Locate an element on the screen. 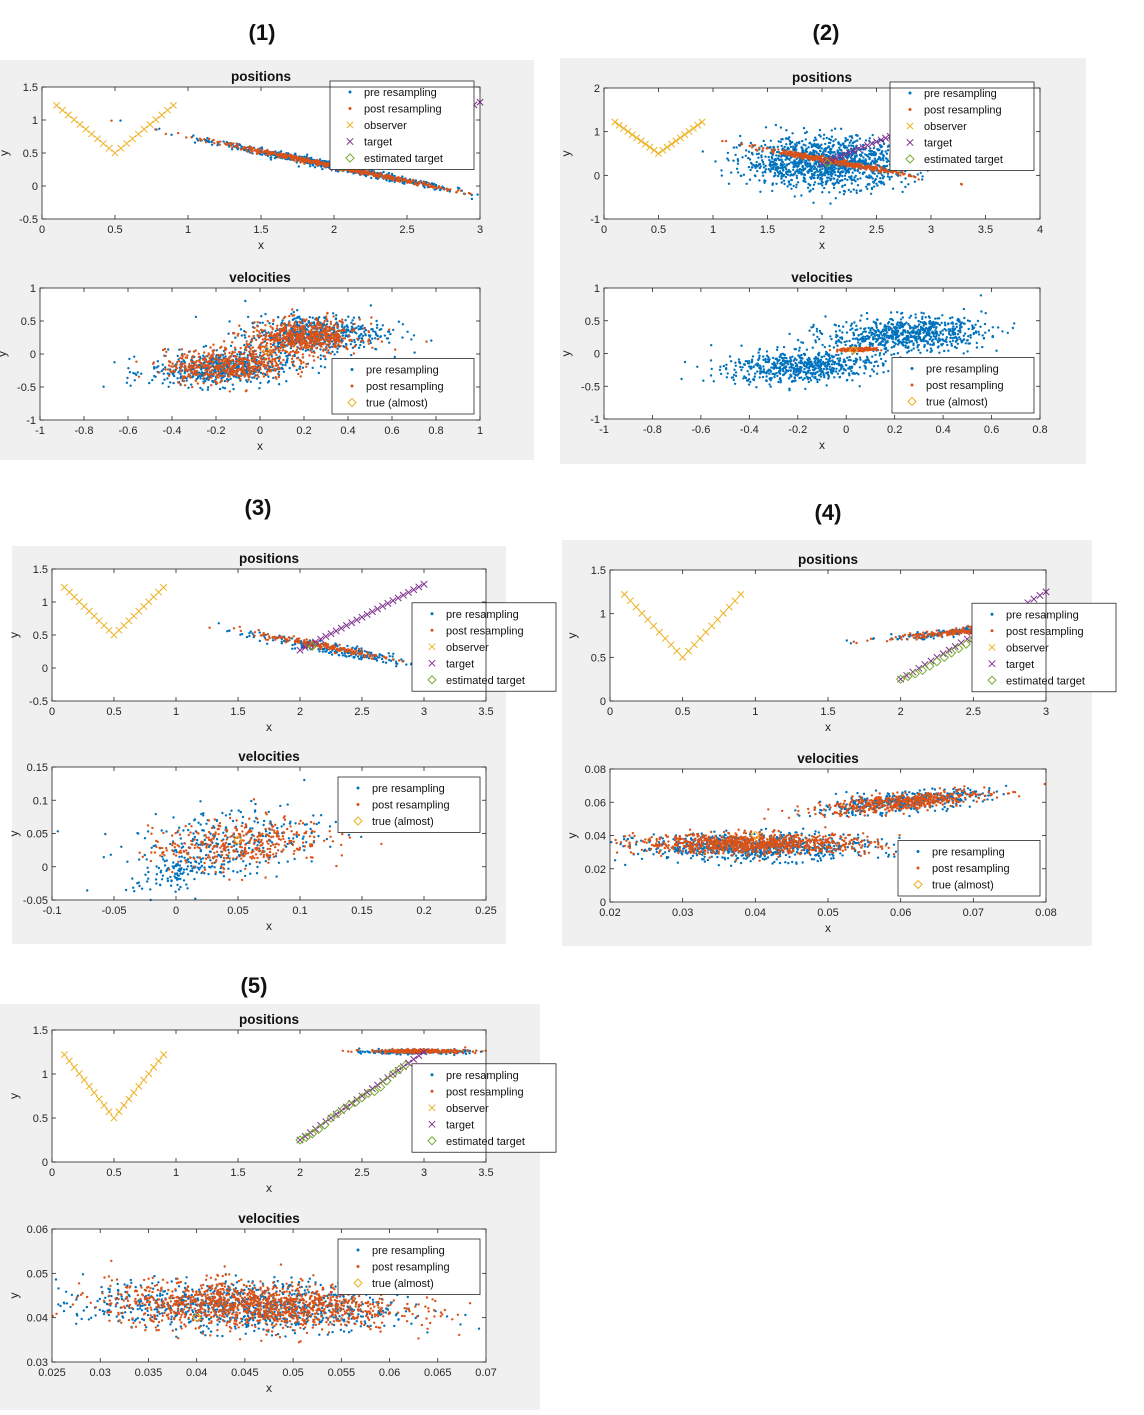 This screenshot has height=1415, width=1144. legend-marker-post is located at coordinates (350, 108).